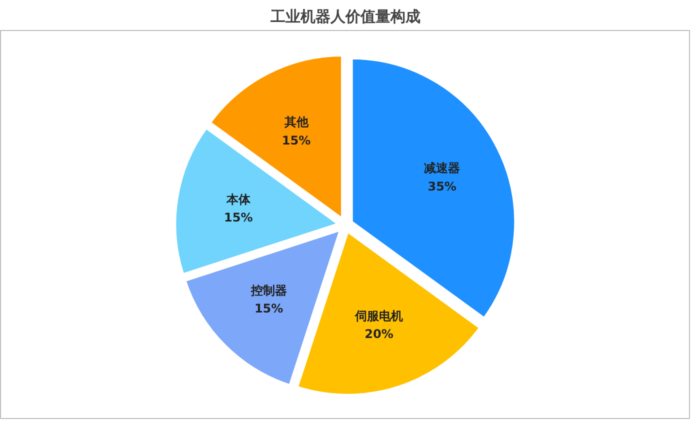  I want to click on chart-title: 工业机器人价值量构成, so click(345, 17).